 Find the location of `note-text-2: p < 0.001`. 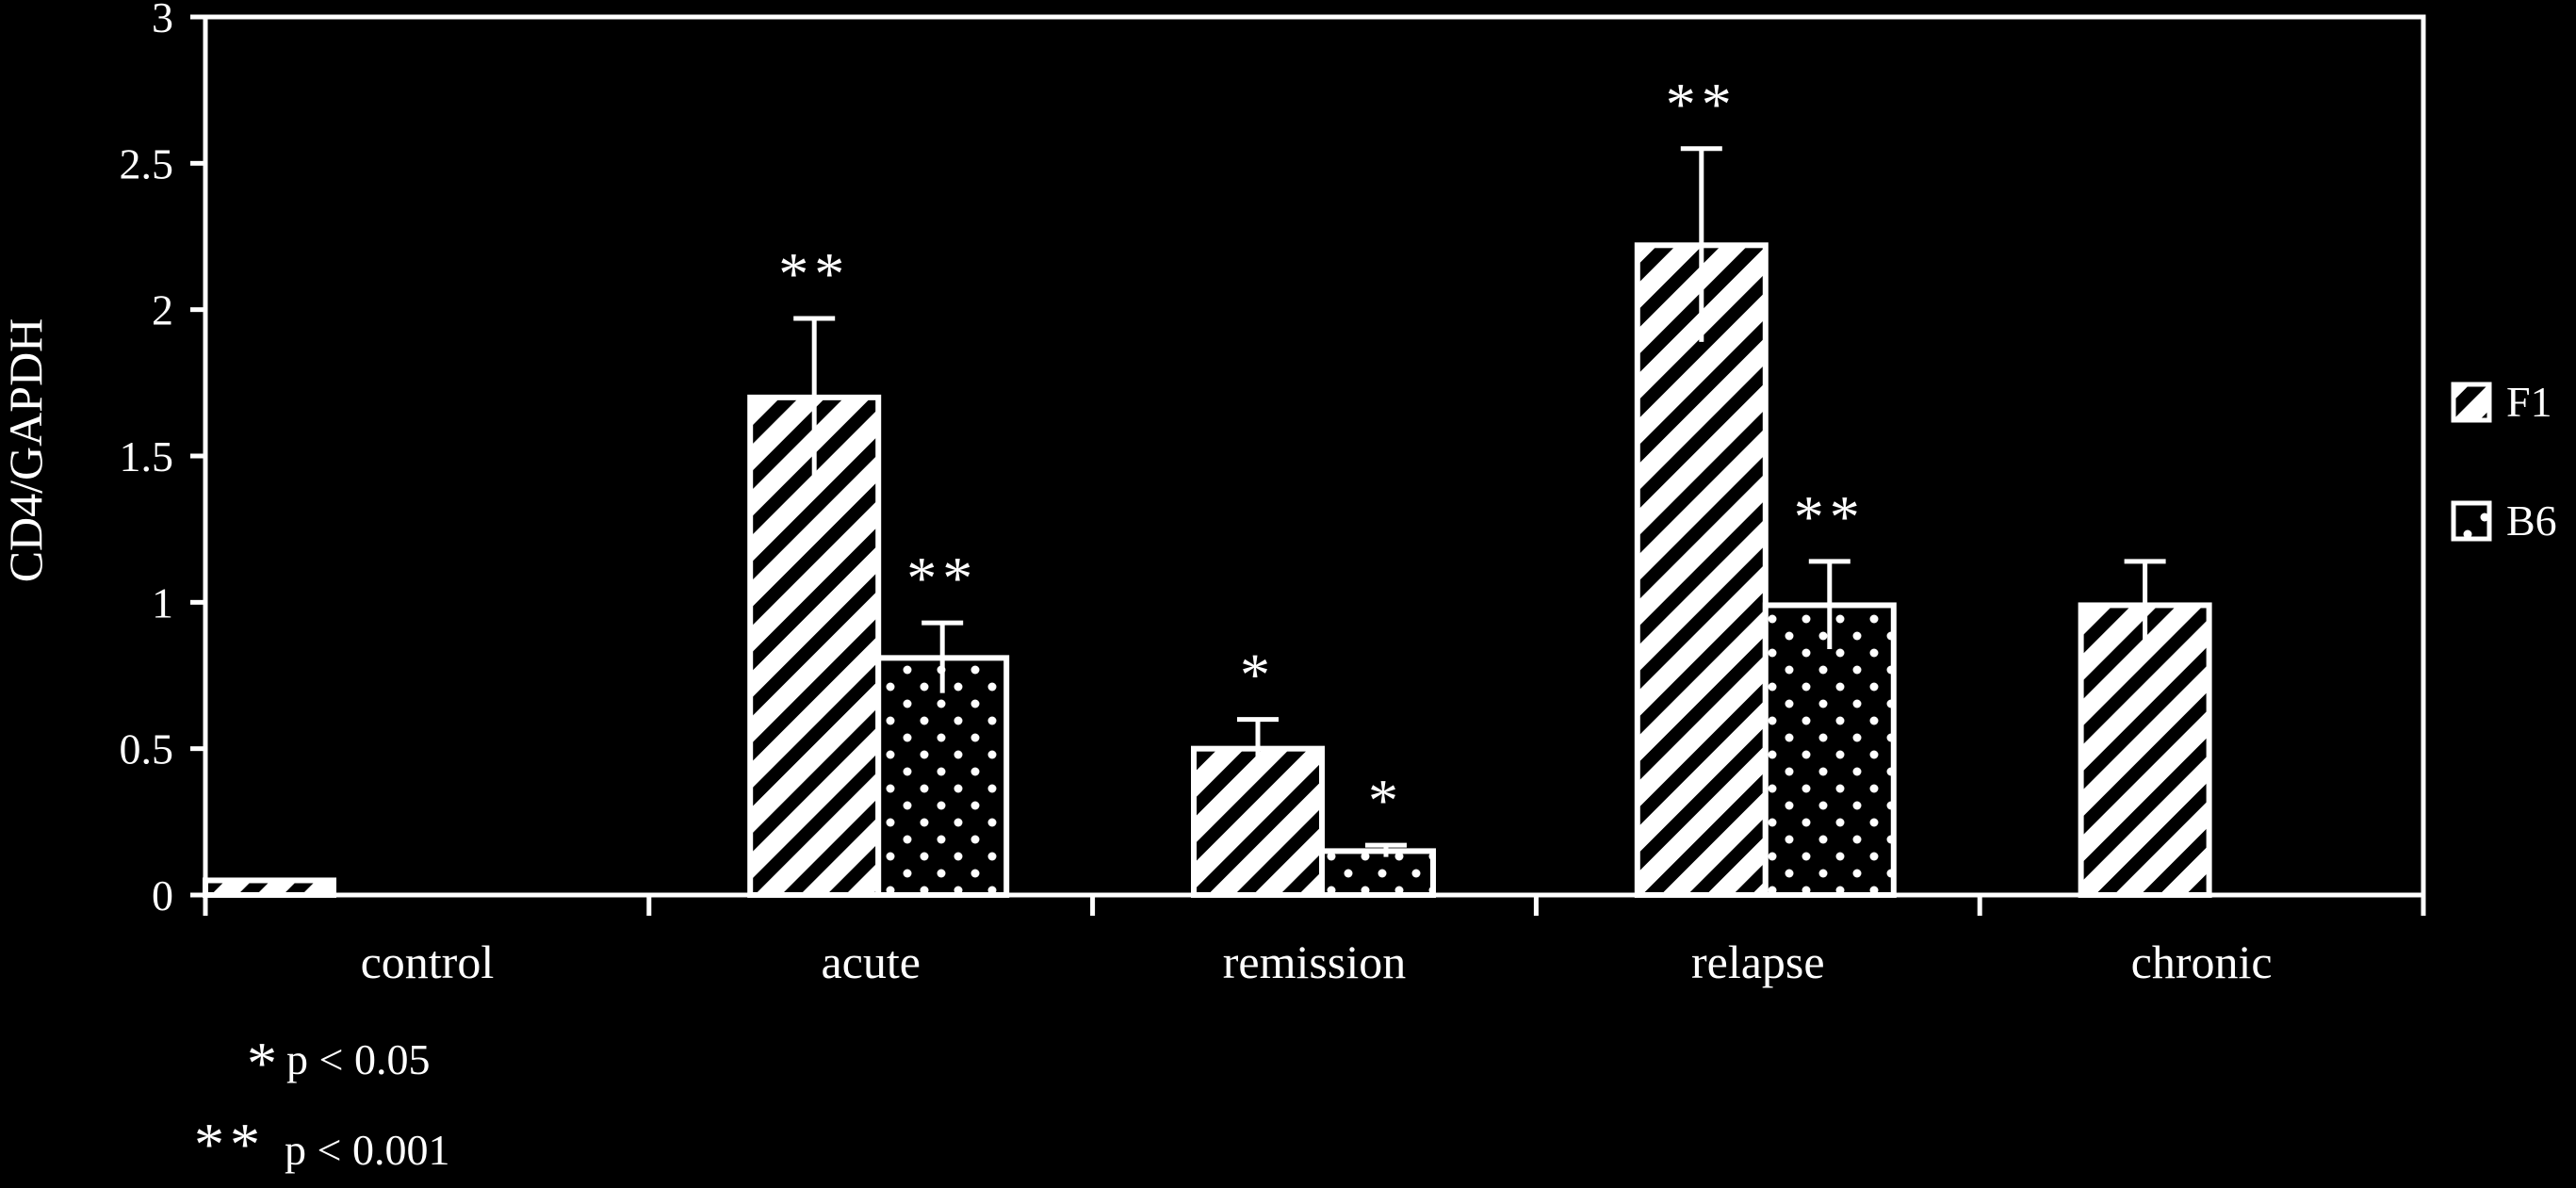

note-text-2: p < 0.001 is located at coordinates (367, 1150).